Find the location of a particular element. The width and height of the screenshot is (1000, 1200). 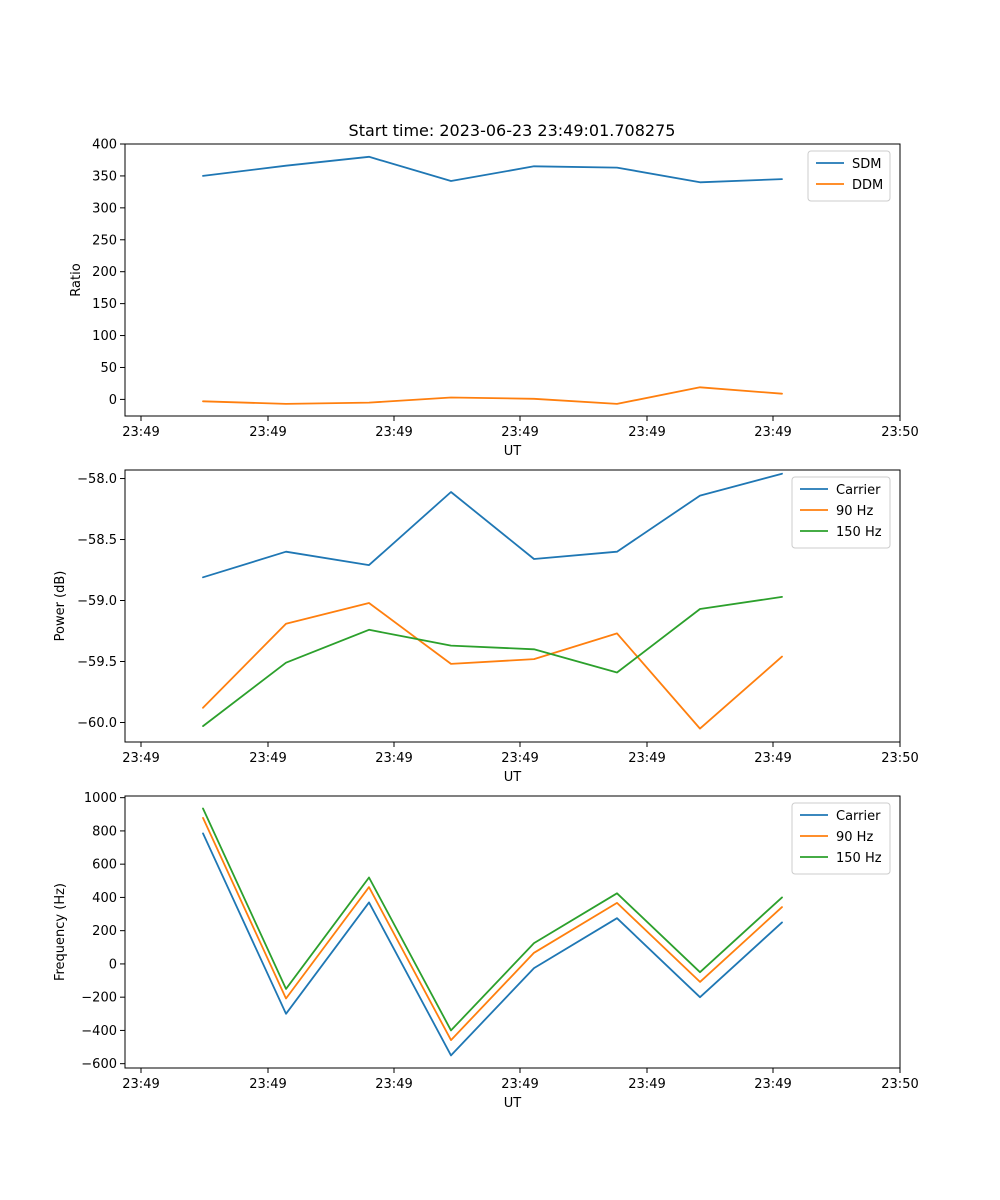

y-tick-label: −200 is located at coordinates (99, 998).